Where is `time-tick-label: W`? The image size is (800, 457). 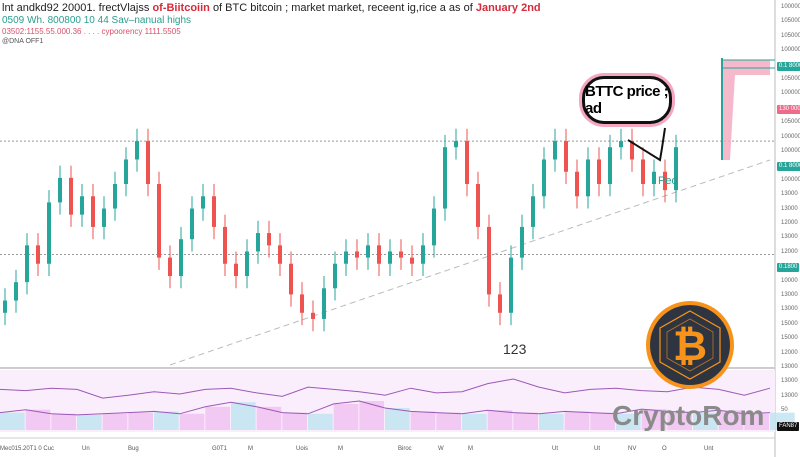 time-tick-label: W is located at coordinates (441, 449).